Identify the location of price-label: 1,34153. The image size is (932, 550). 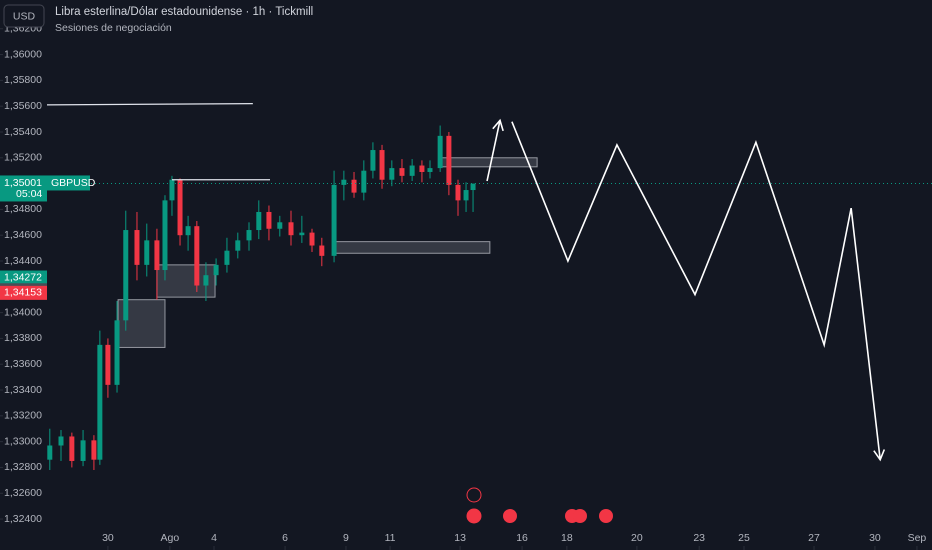
(23, 293).